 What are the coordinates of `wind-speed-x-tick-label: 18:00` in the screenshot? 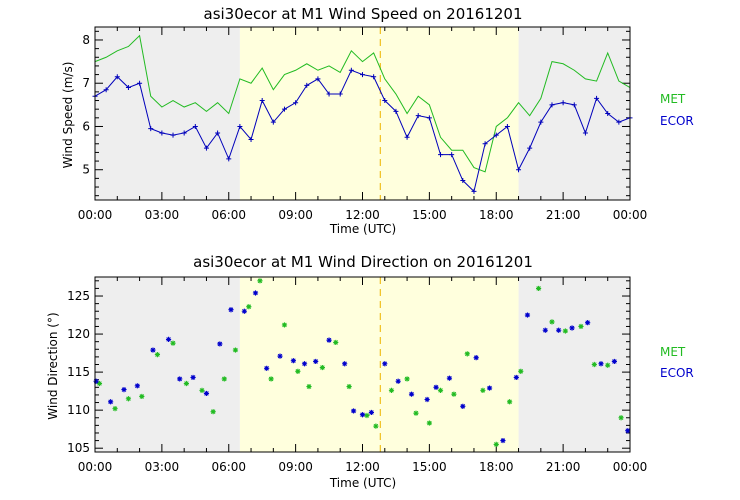 It's located at (496, 215).